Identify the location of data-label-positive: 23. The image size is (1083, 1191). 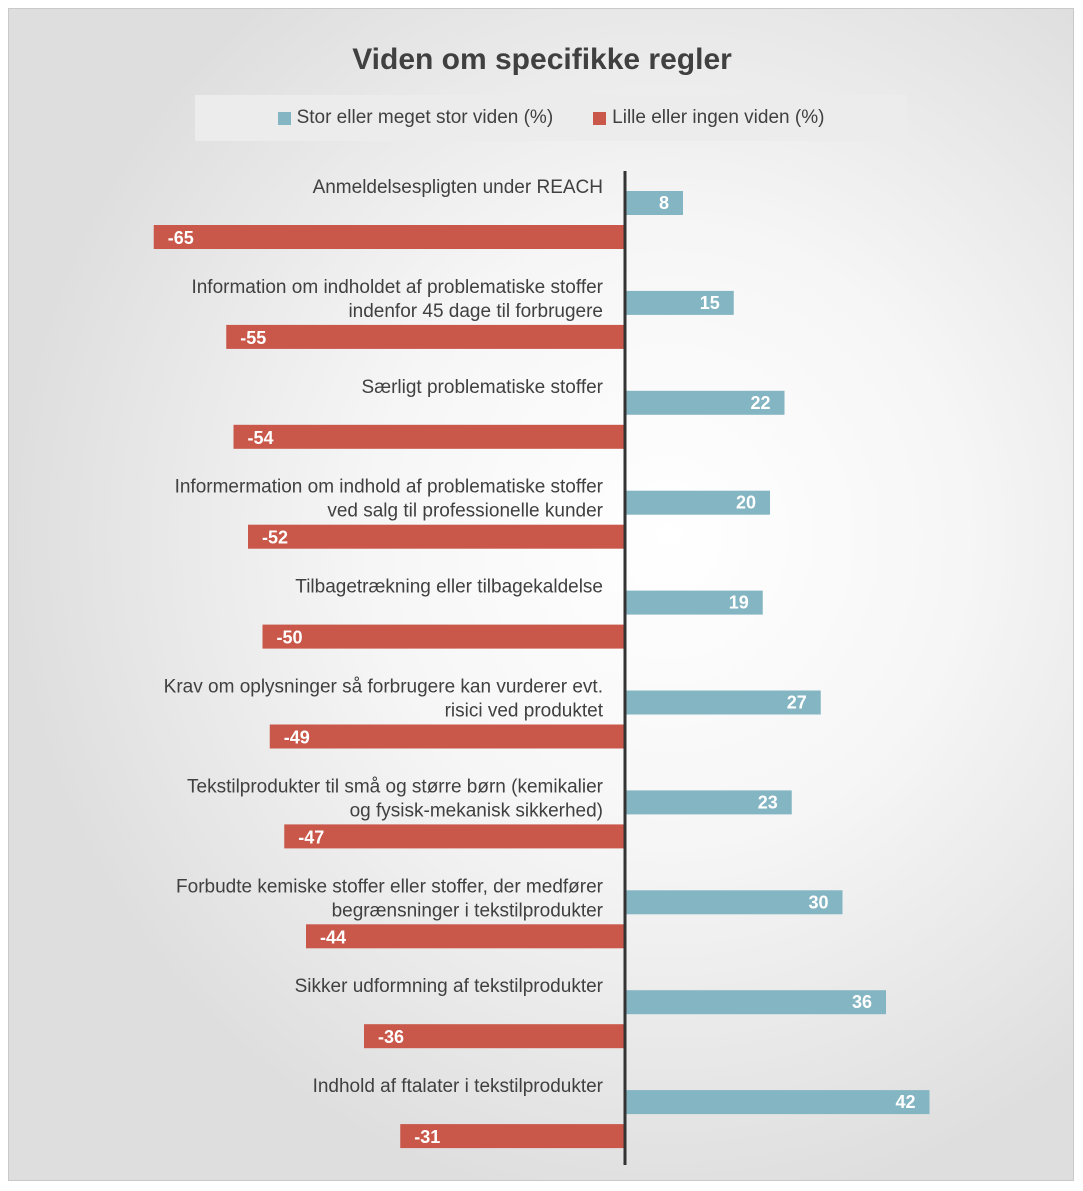
(768, 802).